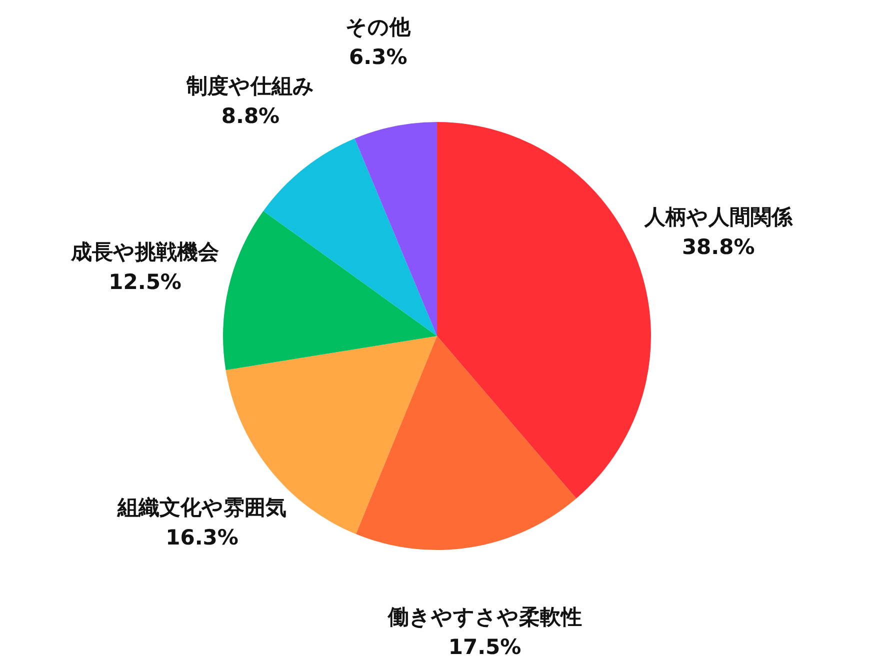  I want to click on slice-label: 人柄や人間関係, so click(718, 216).